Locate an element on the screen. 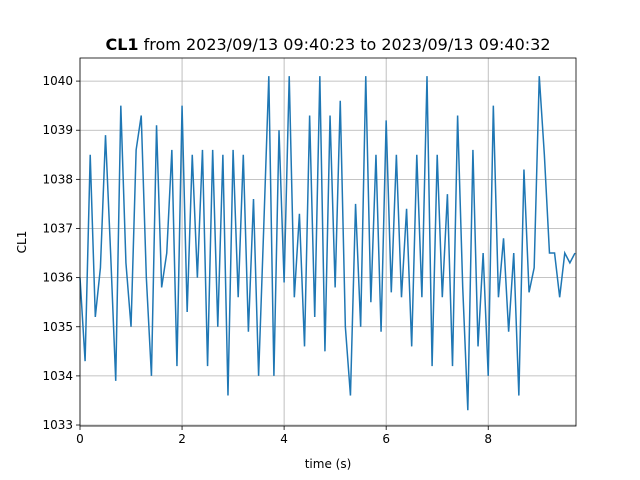  y-tick-label: 1034 is located at coordinates (57, 376).